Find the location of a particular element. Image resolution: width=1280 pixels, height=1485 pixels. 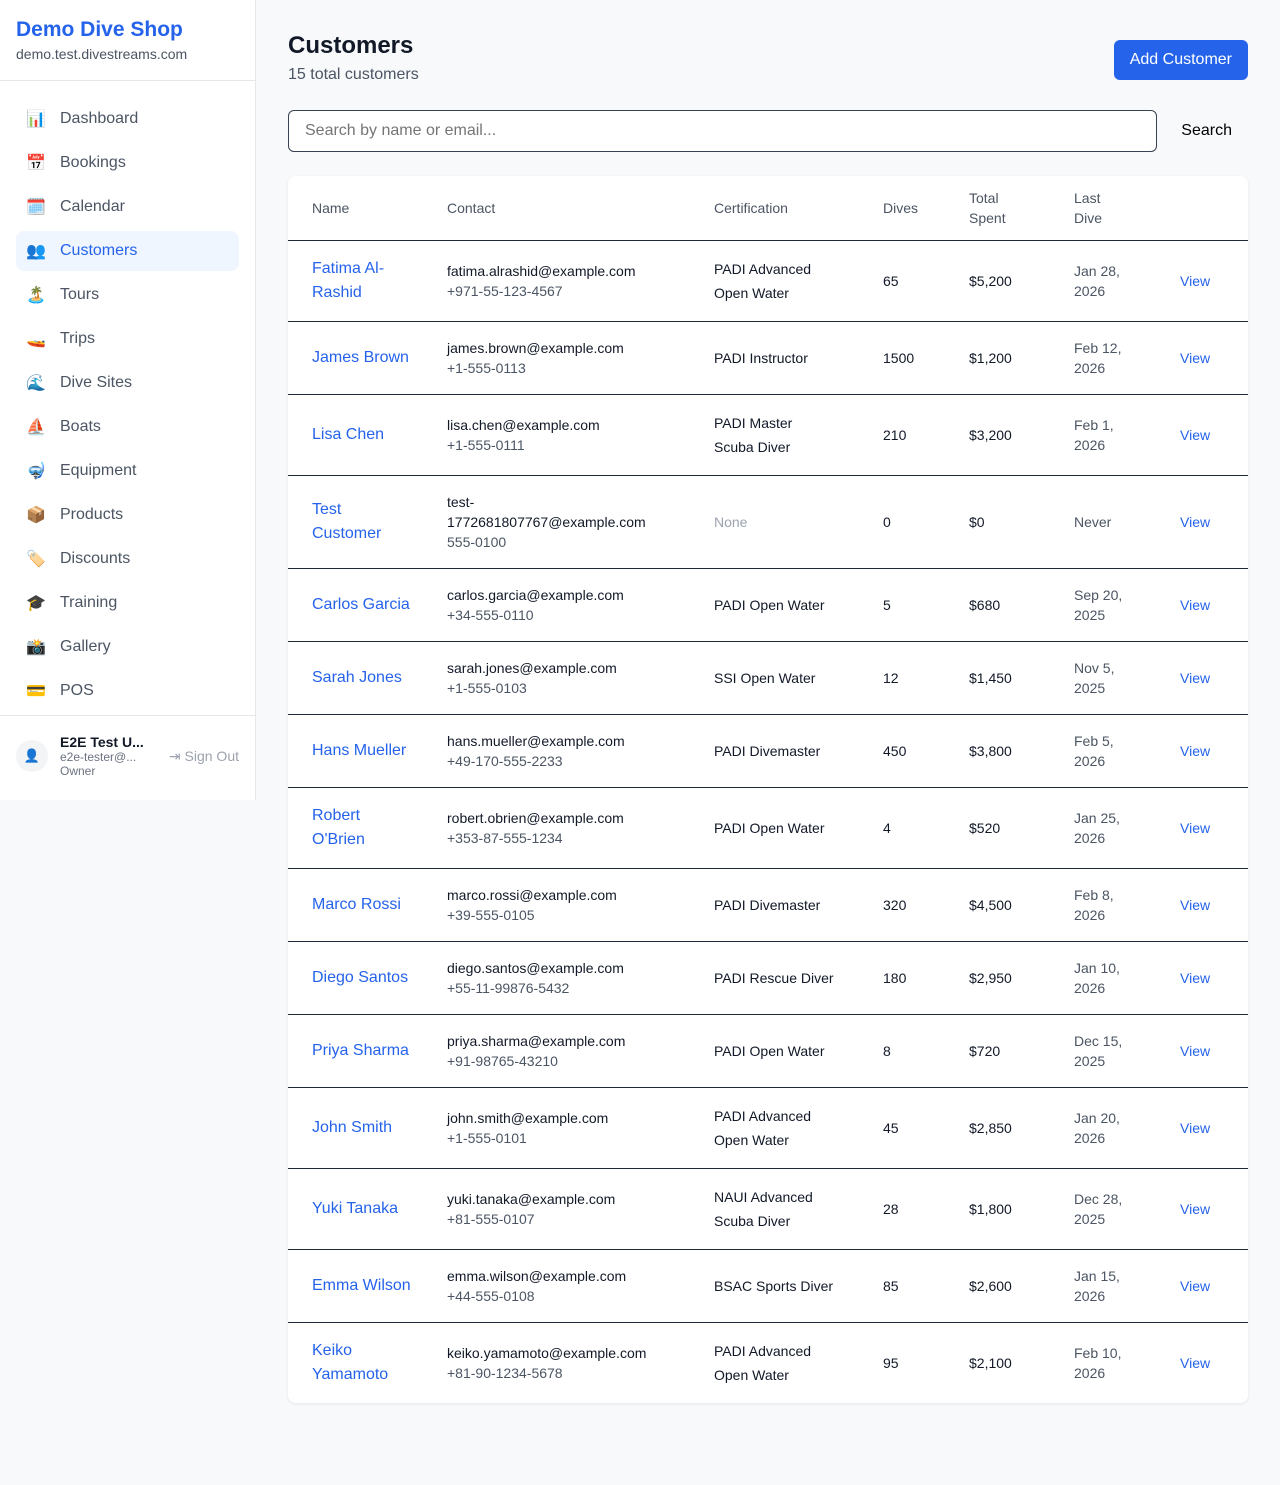

sidebar-item-boats: ⛵ Boats is located at coordinates (127, 427).